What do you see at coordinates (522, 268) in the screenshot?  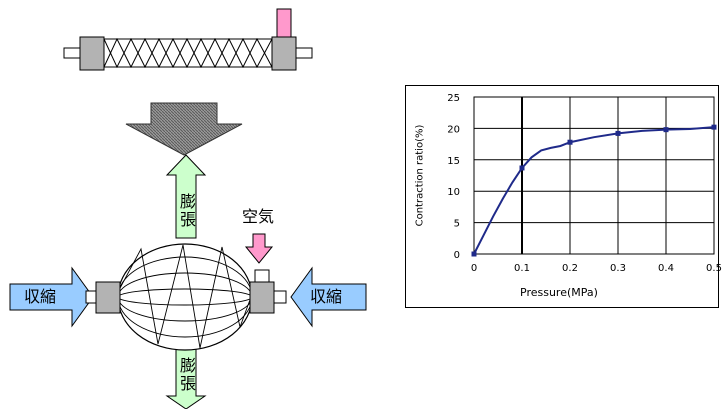 I see `x-tick-label: 0.1` at bounding box center [522, 268].